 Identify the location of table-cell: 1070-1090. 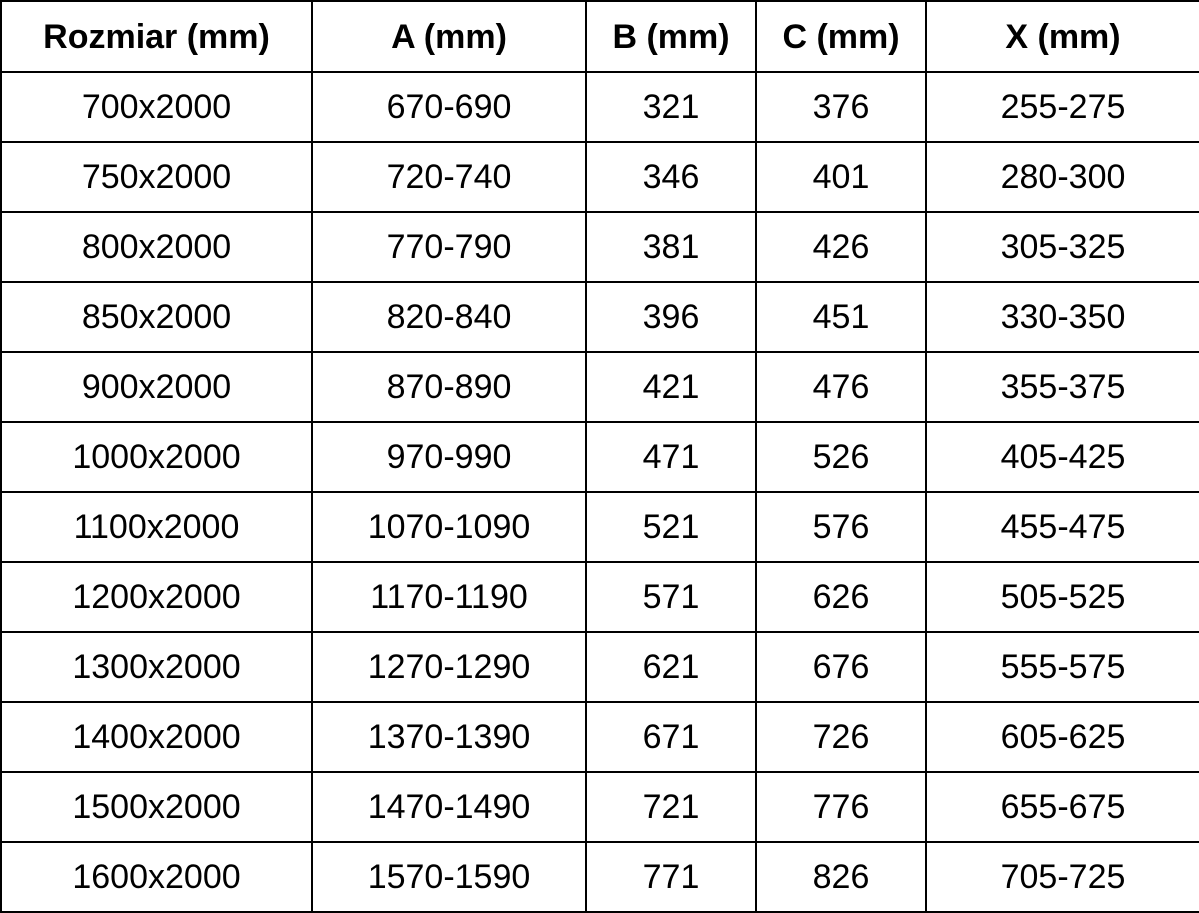
(449, 527).